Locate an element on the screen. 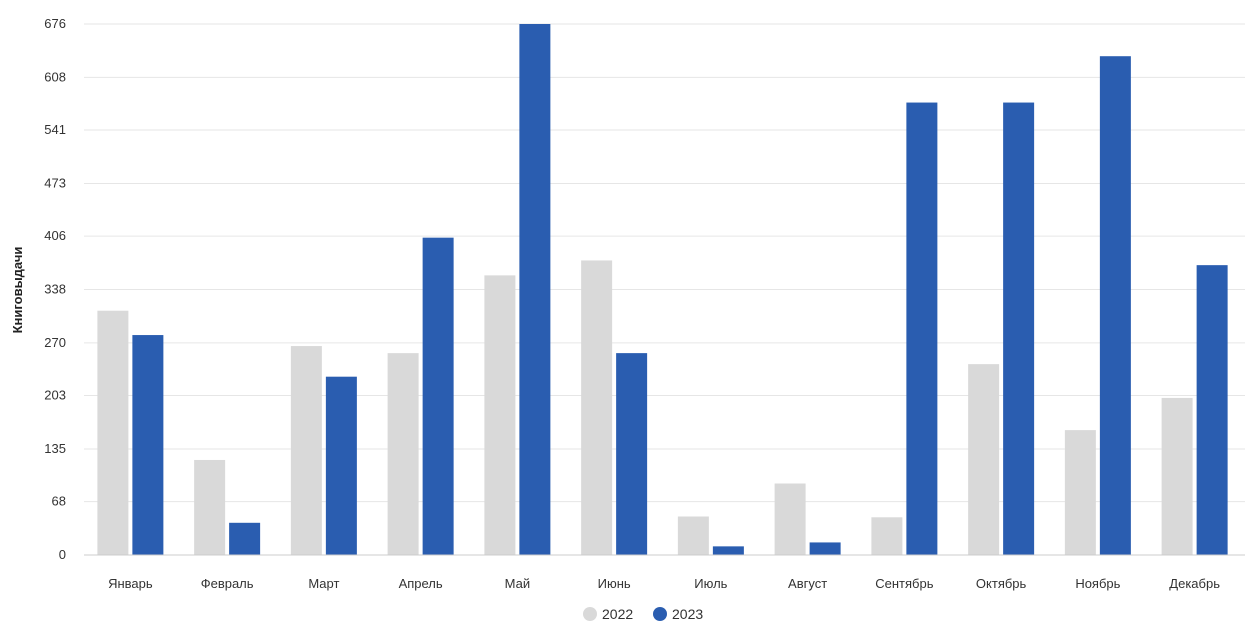  legend-marker-2023 is located at coordinates (660, 614).